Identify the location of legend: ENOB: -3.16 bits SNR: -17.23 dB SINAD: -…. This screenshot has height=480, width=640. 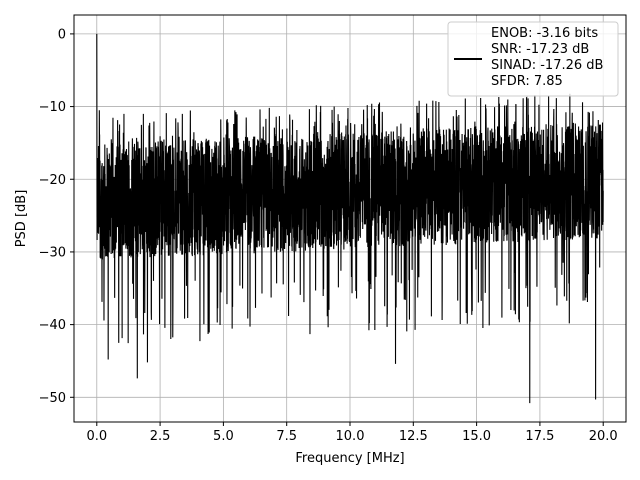
(533, 59).